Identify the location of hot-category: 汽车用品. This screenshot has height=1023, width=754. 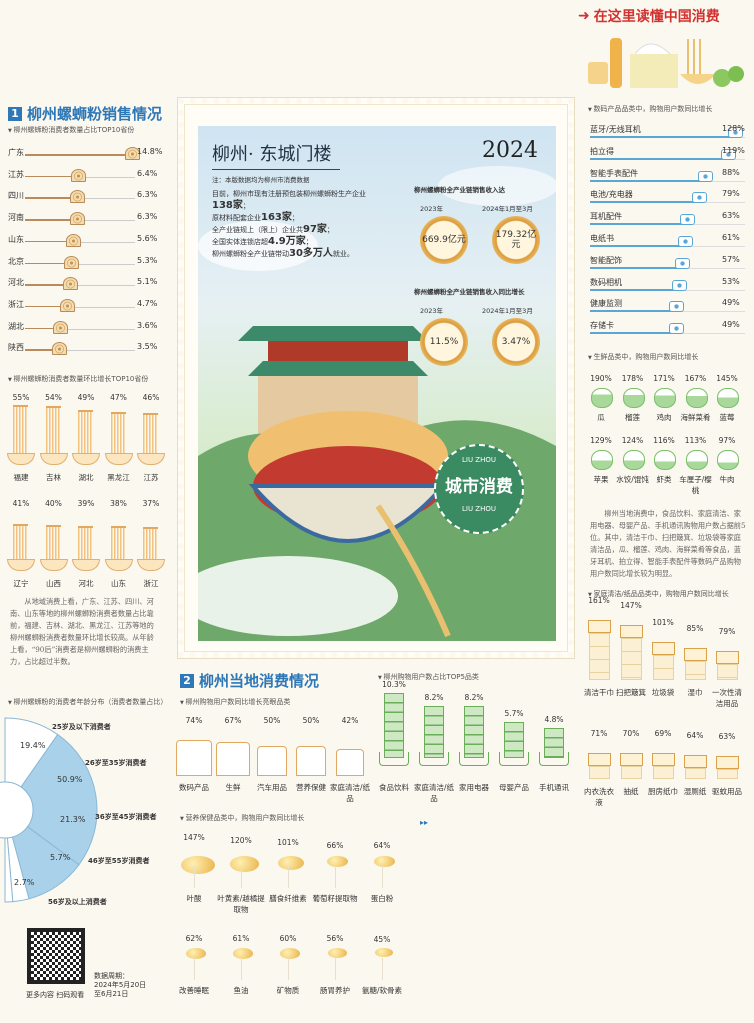
(272, 787).